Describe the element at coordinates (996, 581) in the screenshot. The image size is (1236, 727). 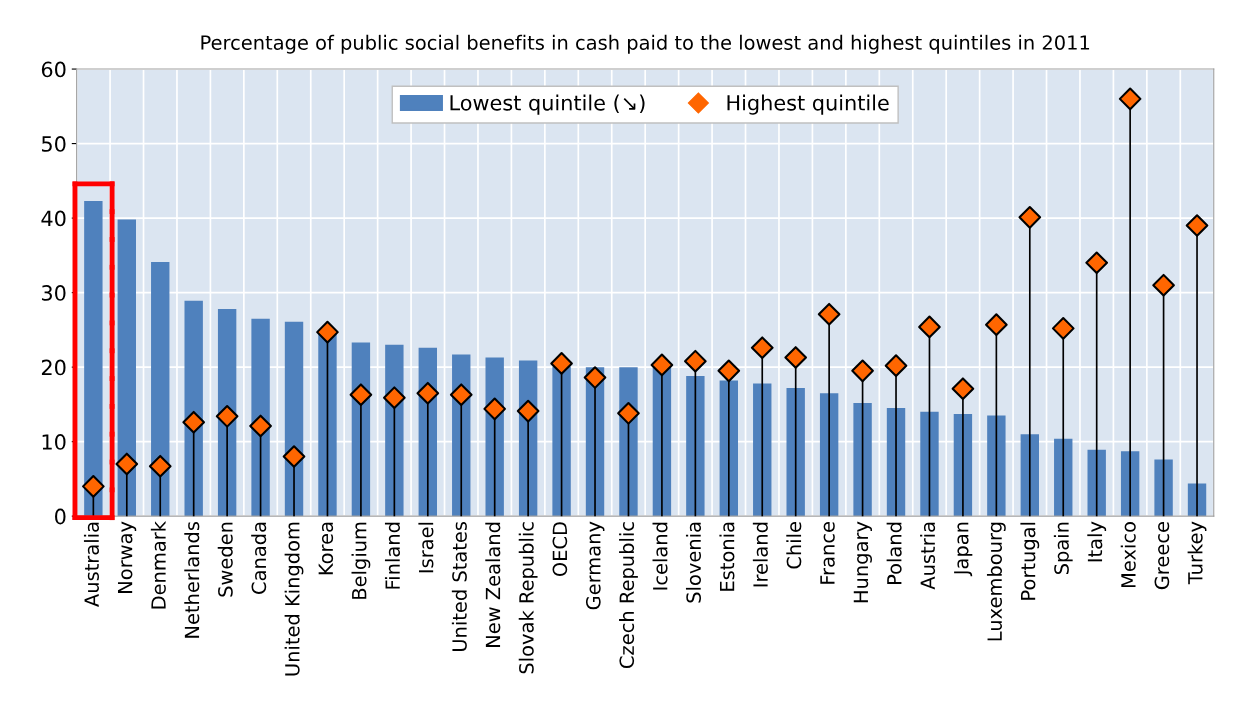
I see `x-tick-label: Luxembourg` at that location.